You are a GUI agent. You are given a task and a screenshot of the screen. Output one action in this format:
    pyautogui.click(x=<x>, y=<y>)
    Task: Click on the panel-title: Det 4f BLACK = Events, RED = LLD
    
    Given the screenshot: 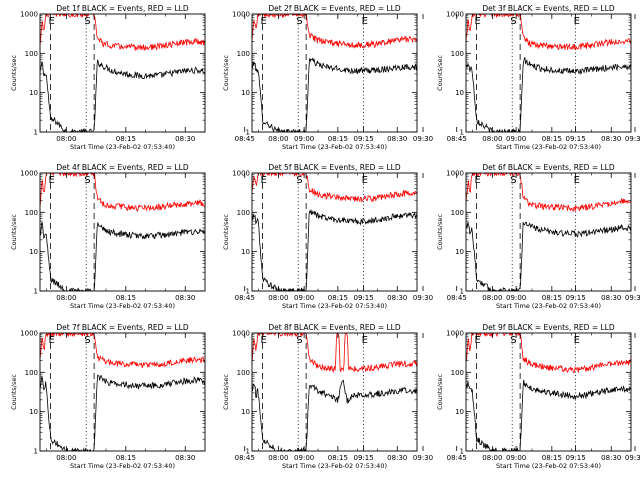 What is the action you would take?
    pyautogui.click(x=122, y=167)
    